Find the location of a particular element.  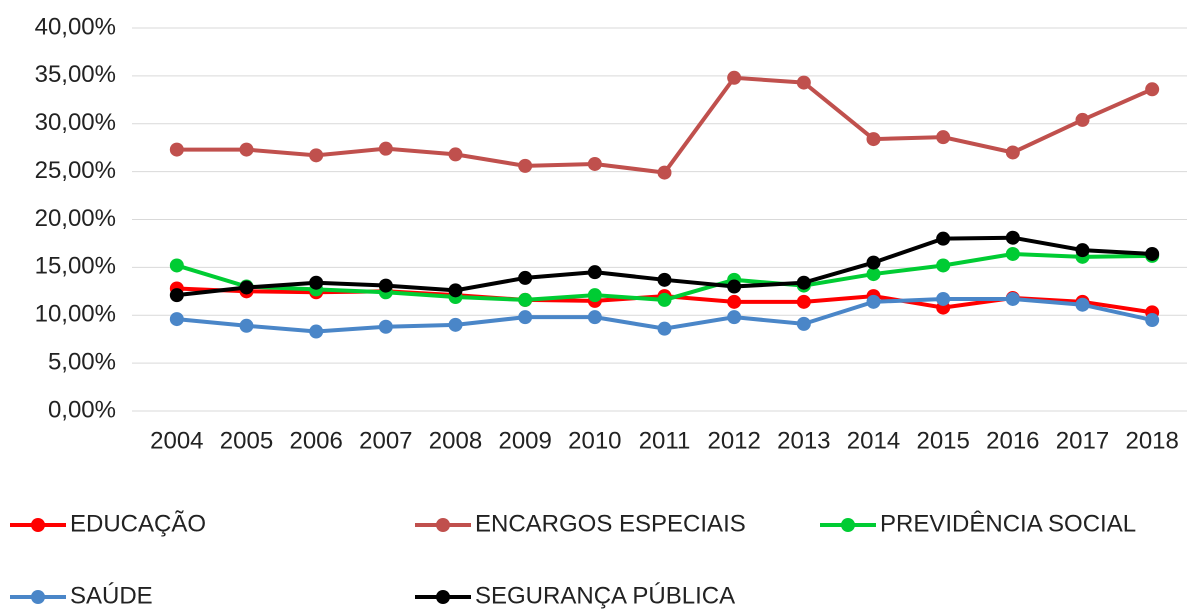

x-tick-label: 2004 is located at coordinates (176, 440).